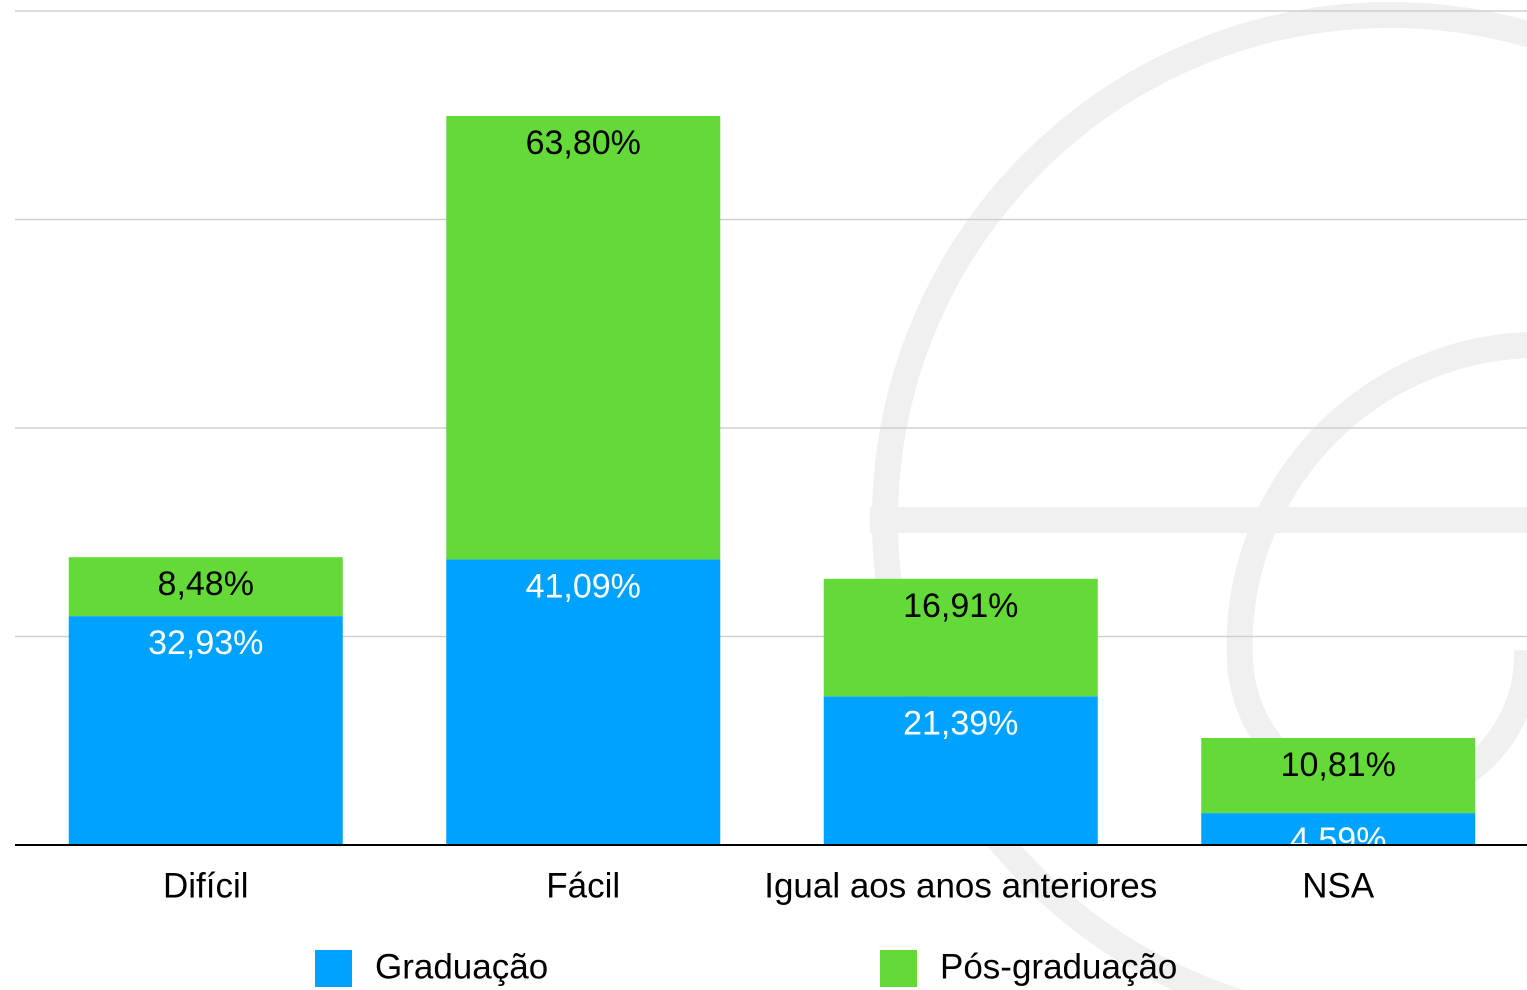 The image size is (1527, 990). Describe the element at coordinates (205, 643) in the screenshot. I see `data-label: 32,93%` at that location.